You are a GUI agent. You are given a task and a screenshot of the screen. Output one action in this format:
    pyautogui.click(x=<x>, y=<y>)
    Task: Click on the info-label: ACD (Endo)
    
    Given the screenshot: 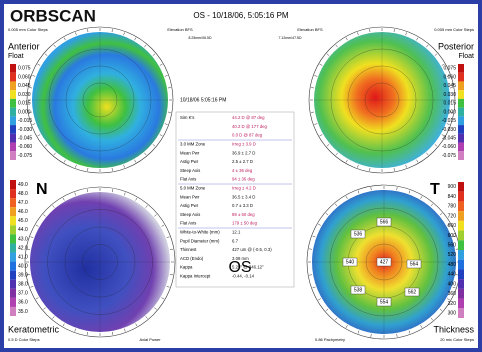 What is the action you would take?
    pyautogui.click(x=192, y=258)
    